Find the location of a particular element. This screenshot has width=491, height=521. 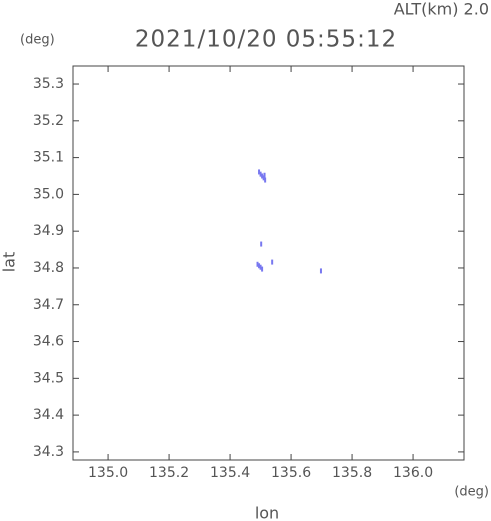

y-tick-label: 35.3 is located at coordinates (48, 84).